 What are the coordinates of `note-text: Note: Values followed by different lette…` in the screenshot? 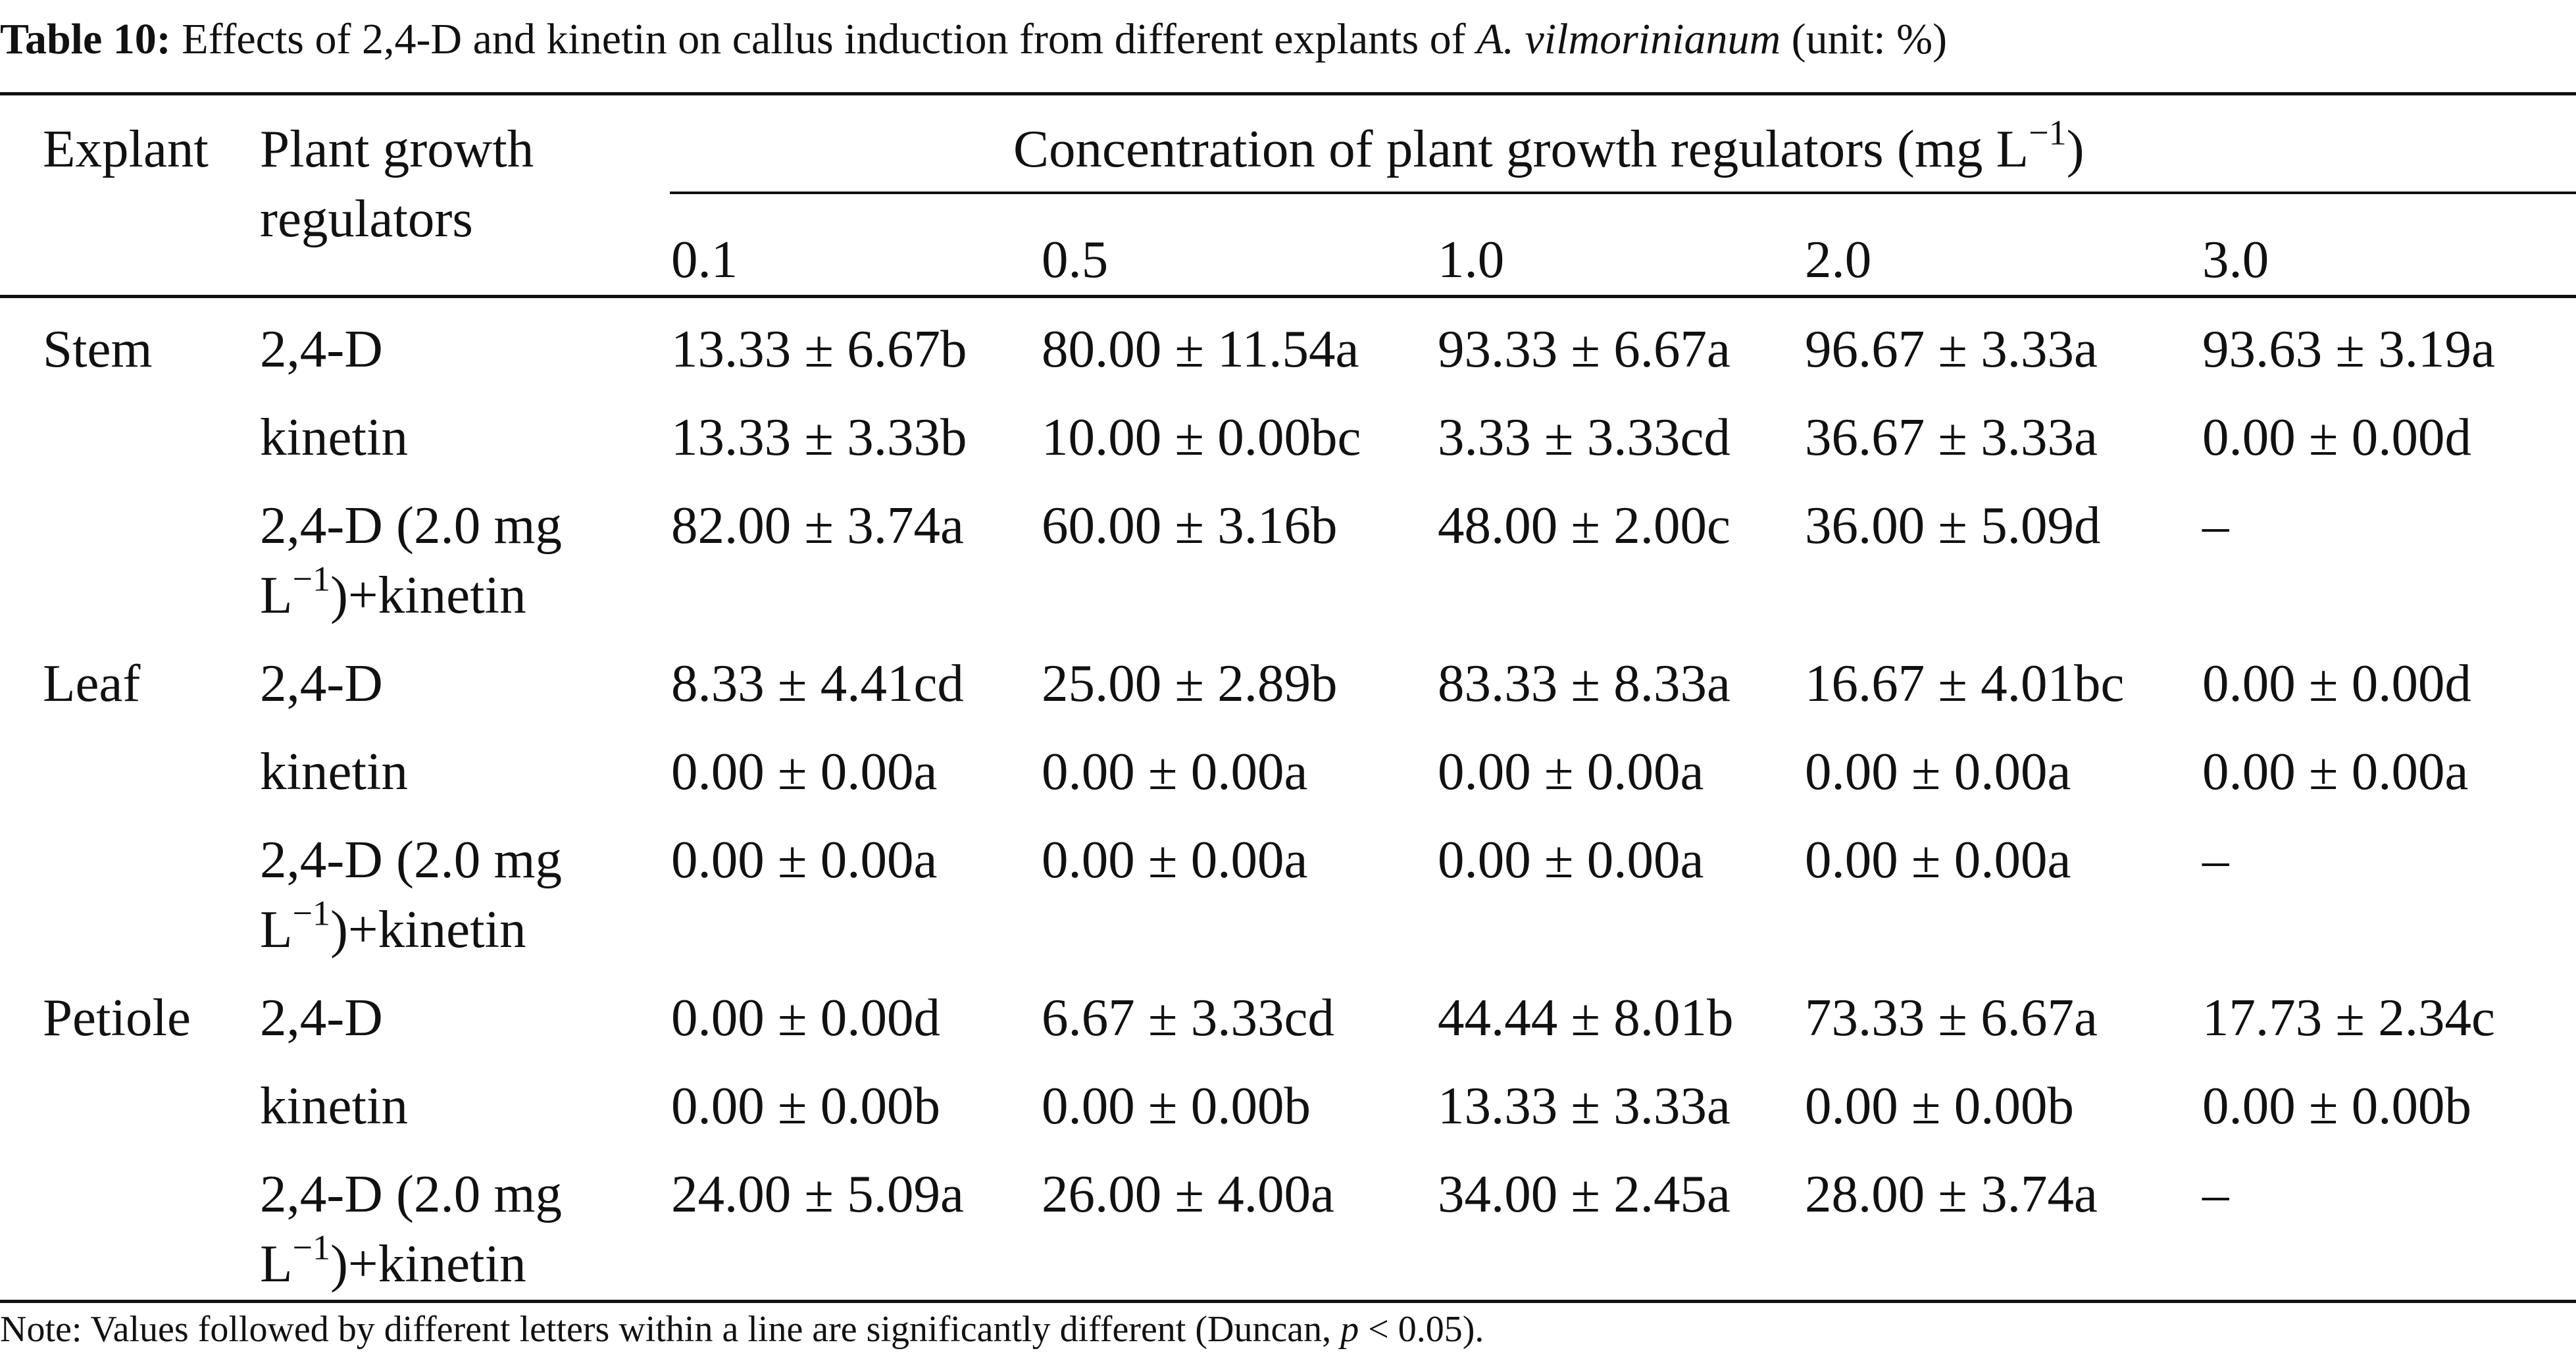 It's located at (666, 1329).